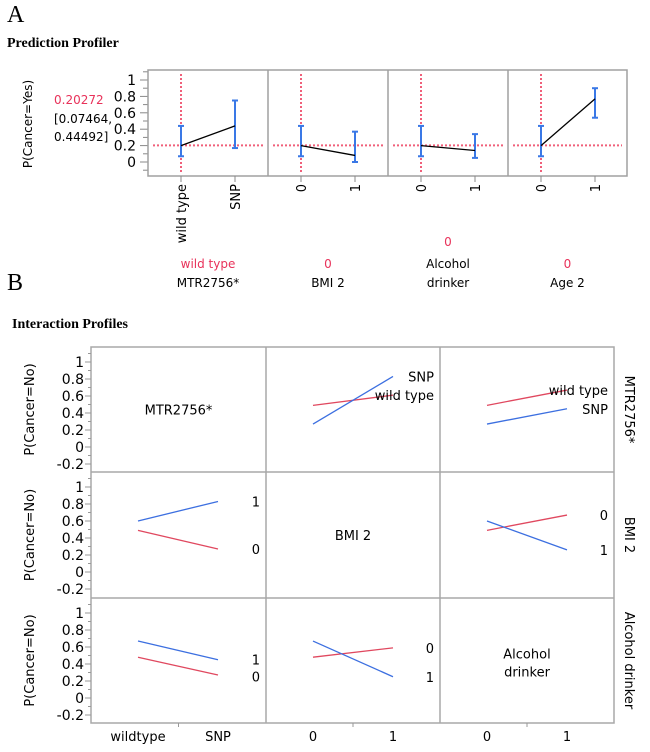  Describe the element at coordinates (79, 100) in the screenshot. I see `current-prediction-value: 0.20272` at that location.